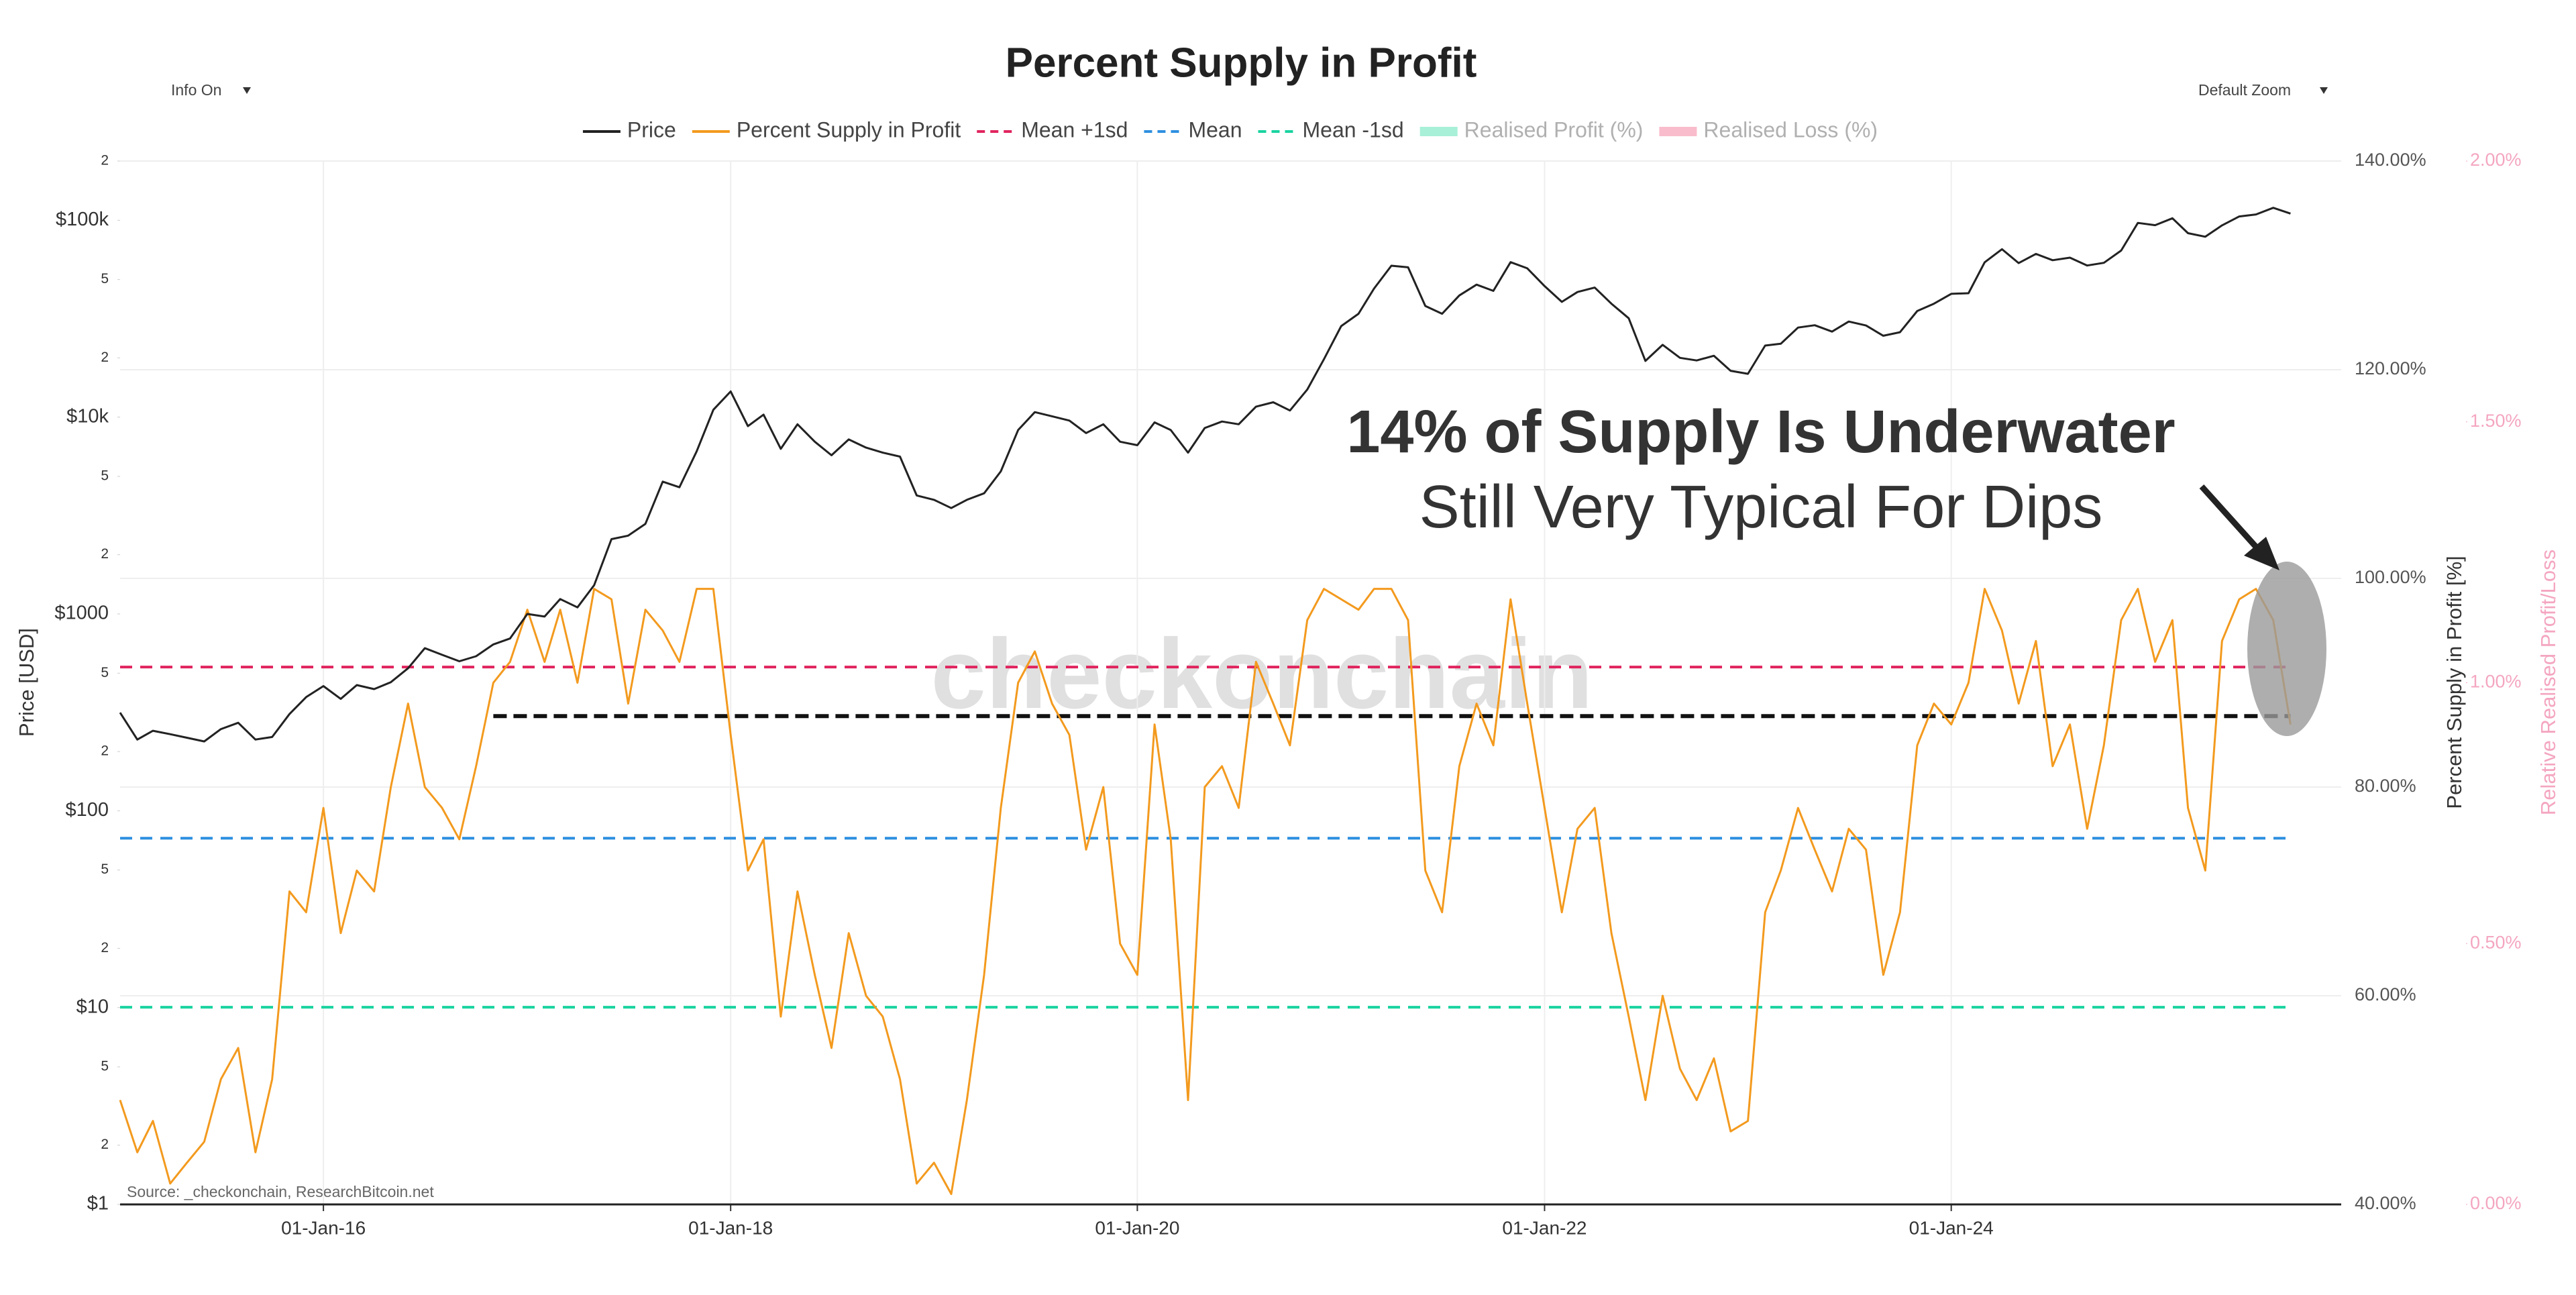  I want to click on x-tick-label: 01-Jan-20, so click(1137, 1227).